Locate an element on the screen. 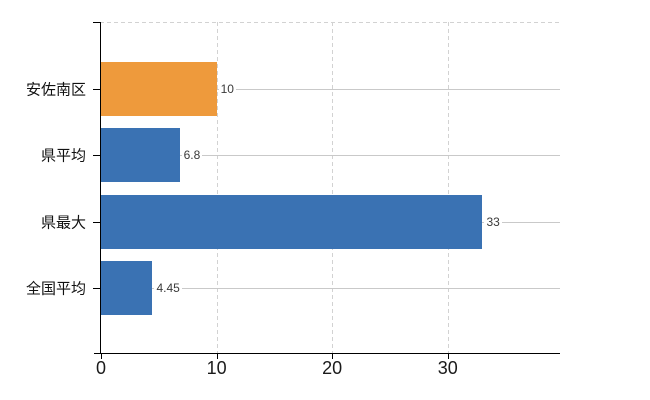  bar-value-label: 10 is located at coordinates (227, 88).